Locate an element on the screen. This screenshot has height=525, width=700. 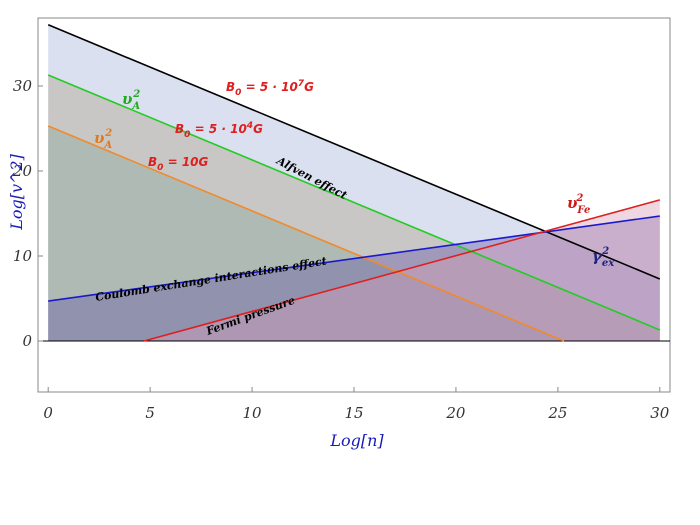
y-tick-label: 20 is located at coordinates (22, 171).